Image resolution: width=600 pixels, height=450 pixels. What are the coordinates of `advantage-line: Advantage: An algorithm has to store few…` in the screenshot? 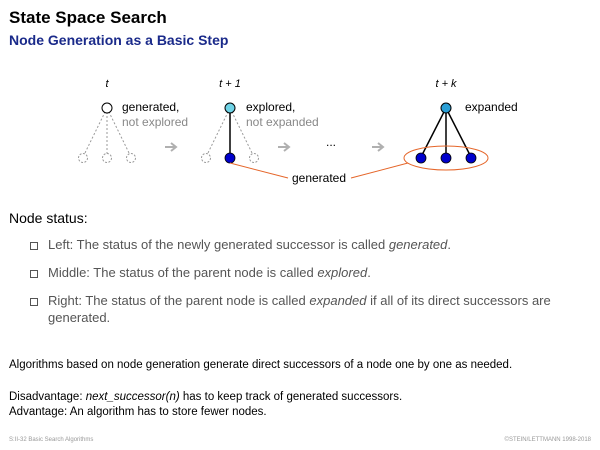 It's located at (138, 412).